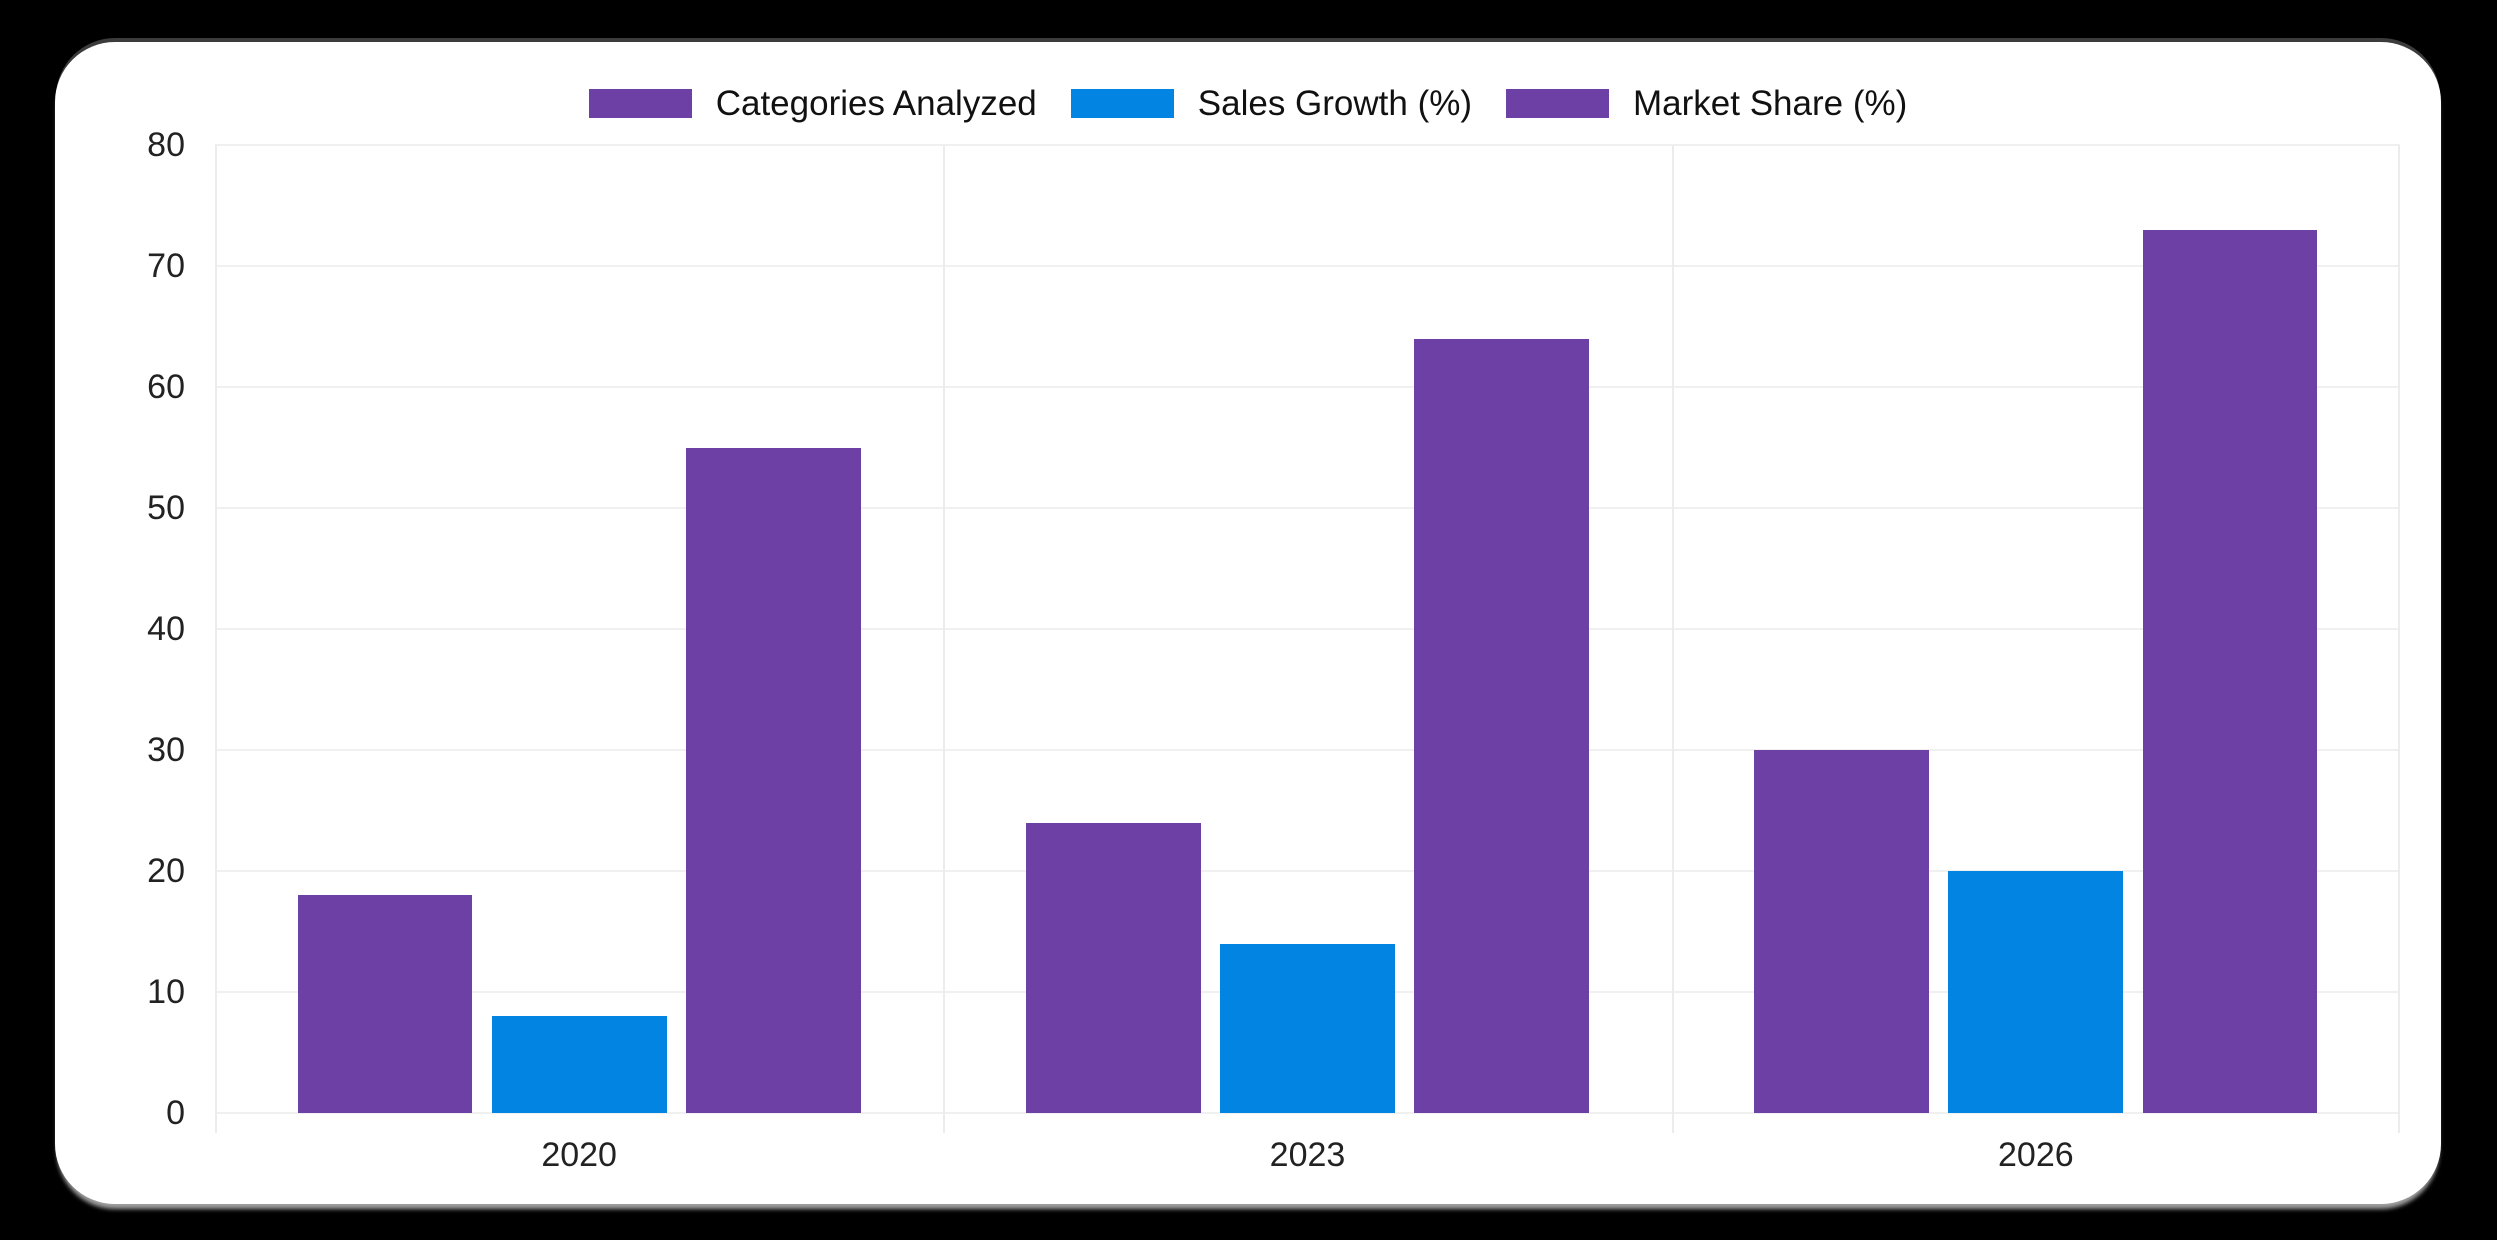 This screenshot has height=1240, width=2497. Describe the element at coordinates (166, 387) in the screenshot. I see `y-tick-label: 60` at that location.